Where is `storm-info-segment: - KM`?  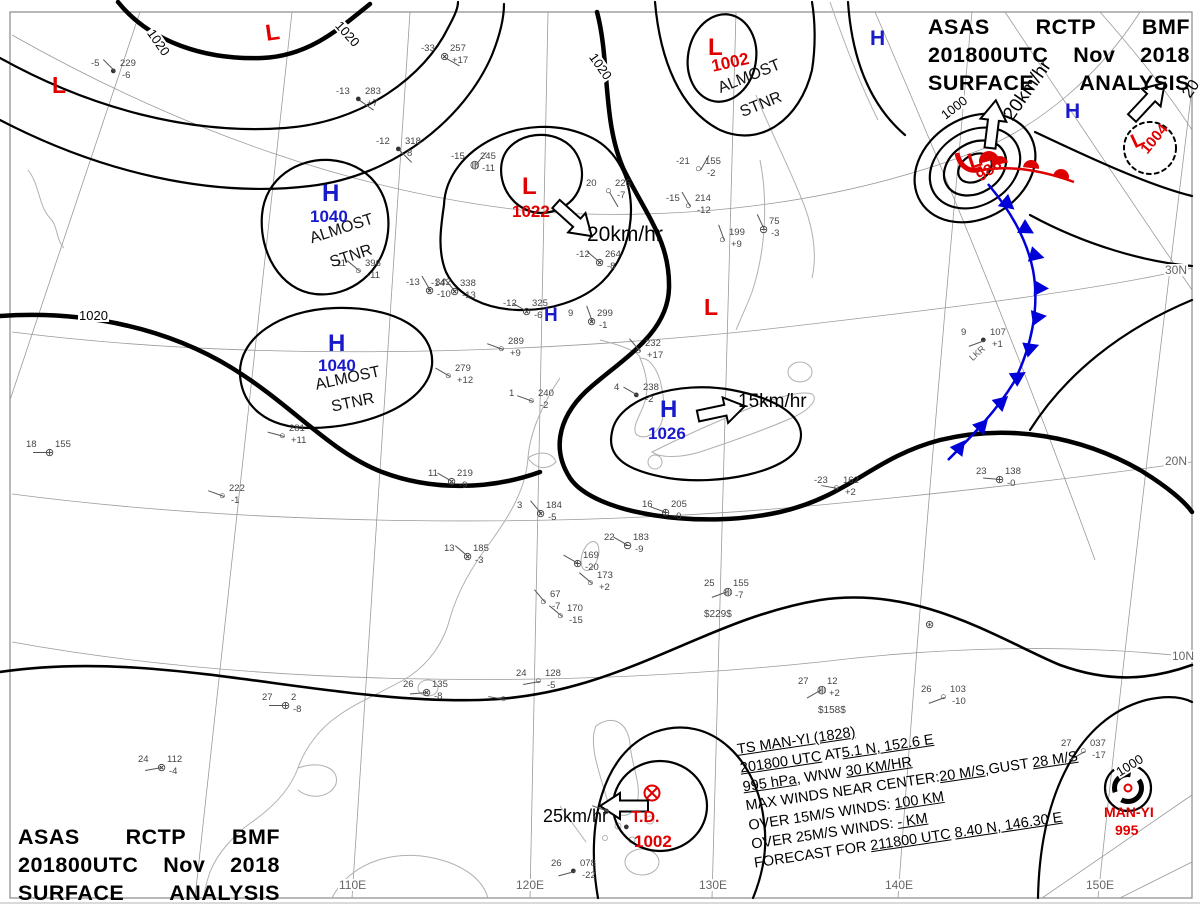
storm-info-segment: - KM is located at coordinates (912, 820).